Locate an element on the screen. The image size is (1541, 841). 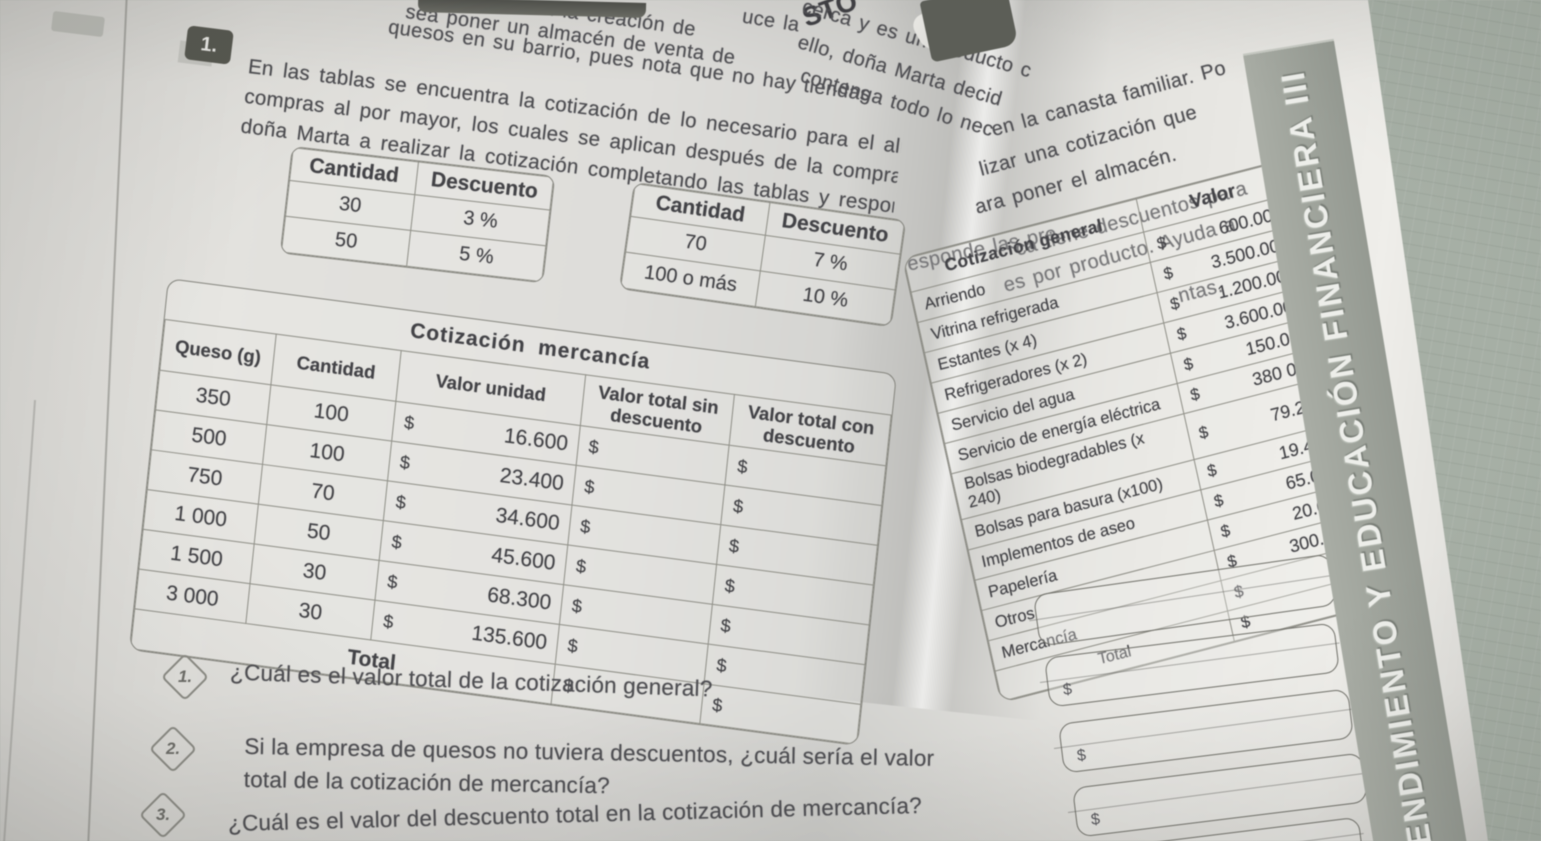
question-number: 1. is located at coordinates (185, 676).